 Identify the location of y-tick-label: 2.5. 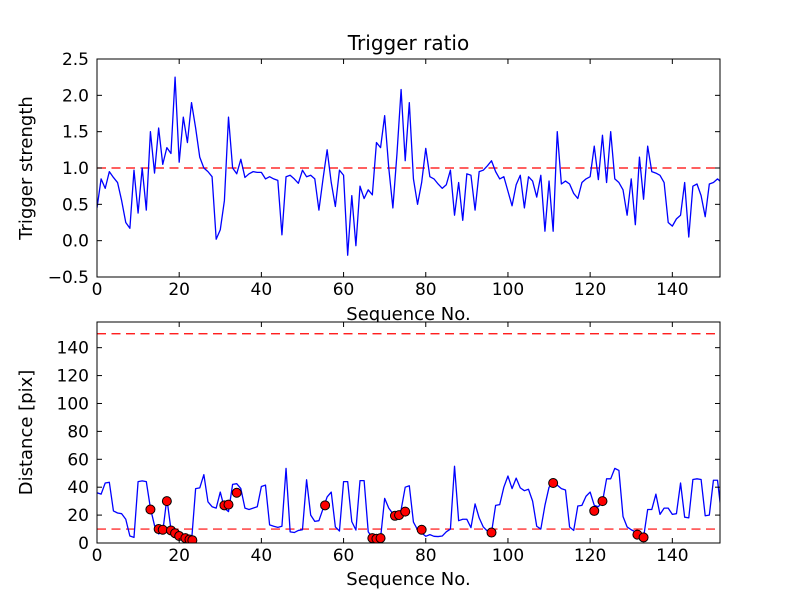
(75, 60).